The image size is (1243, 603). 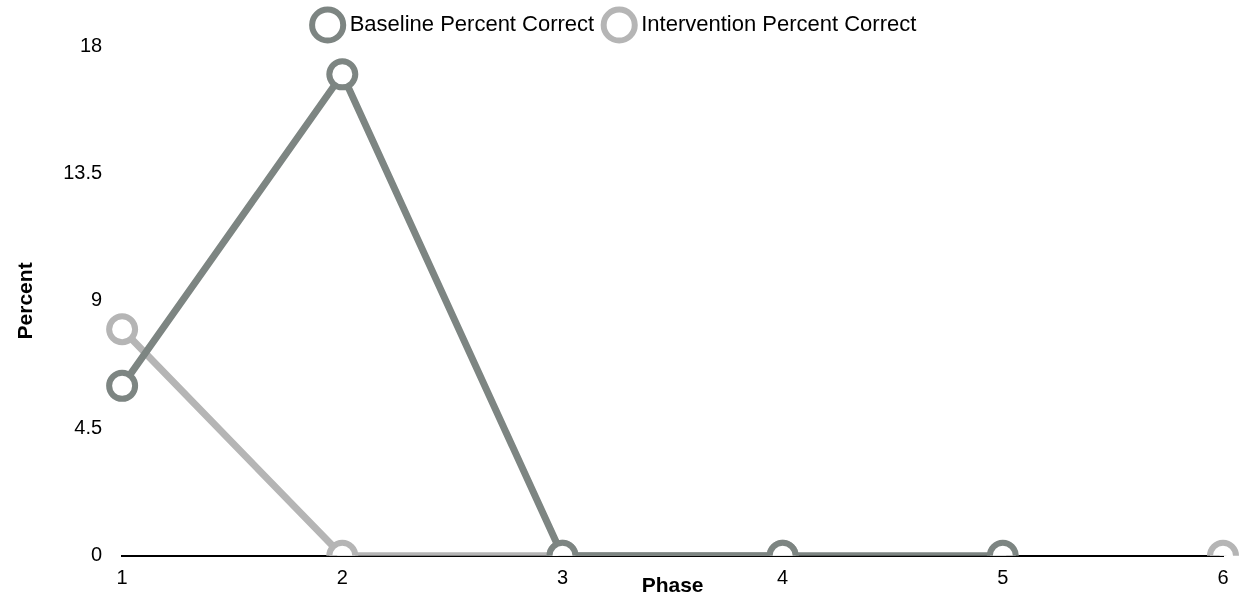 What do you see at coordinates (97, 554) in the screenshot?
I see `y-tick-label: 0` at bounding box center [97, 554].